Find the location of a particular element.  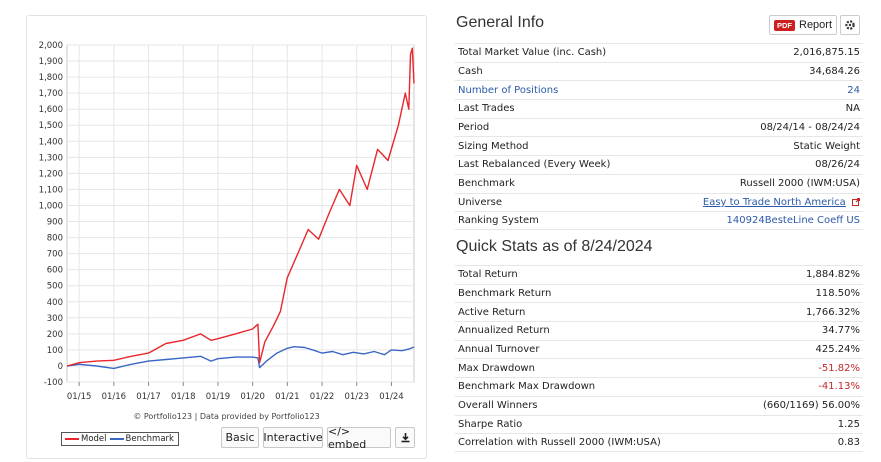

embed-button: </> embed is located at coordinates (359, 438).